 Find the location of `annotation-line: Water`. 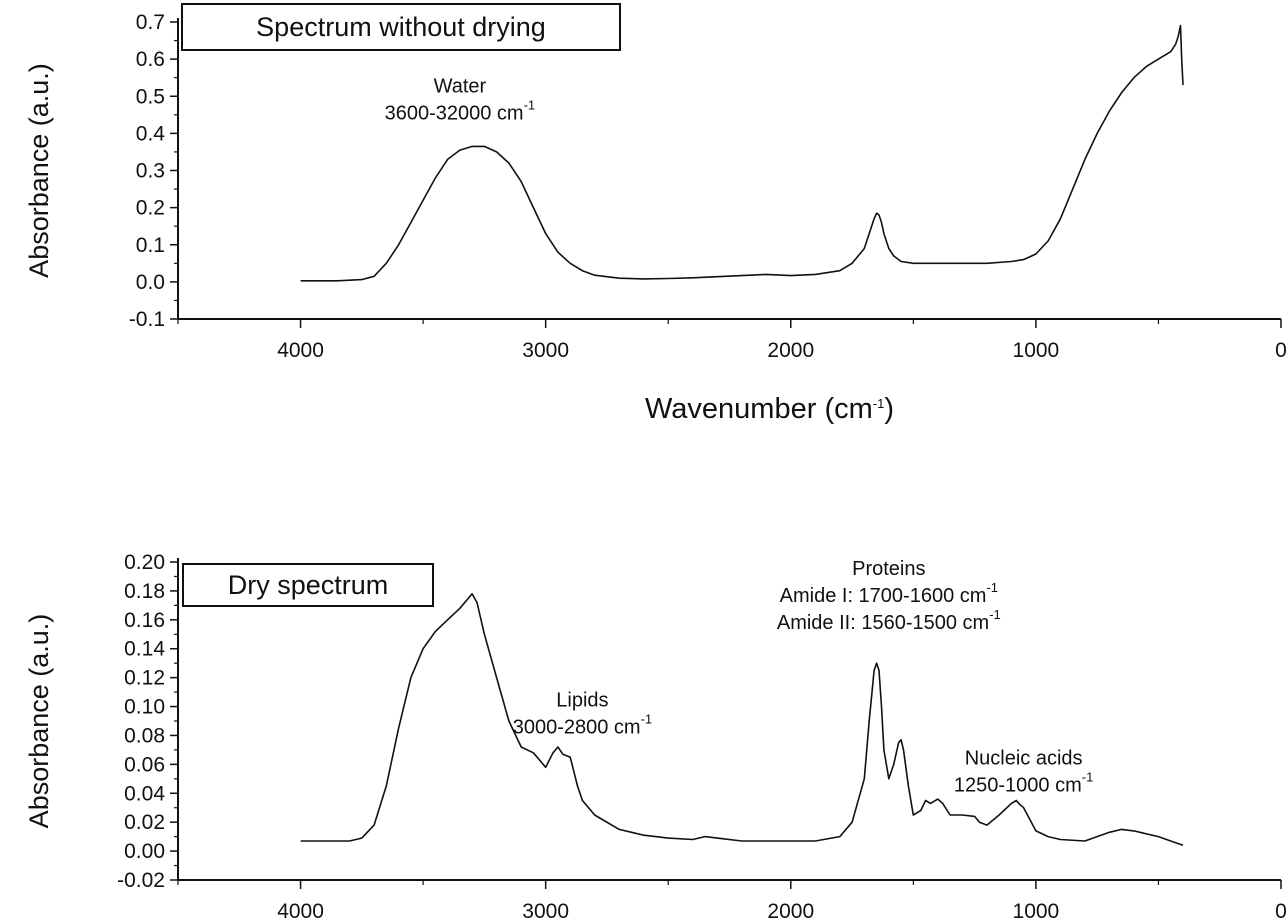

annotation-line: Water is located at coordinates (460, 87).